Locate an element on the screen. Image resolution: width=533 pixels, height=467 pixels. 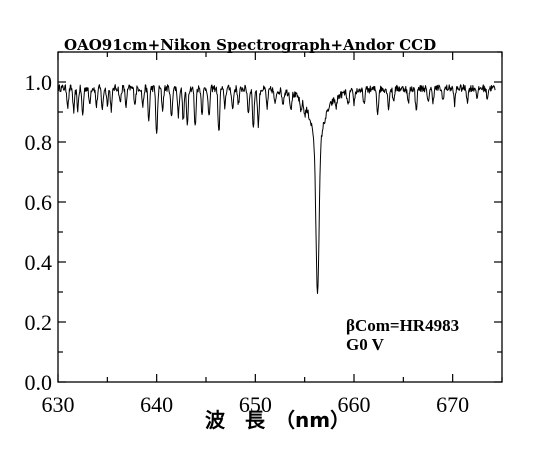
x-tick-label: 640 is located at coordinates (156, 404).